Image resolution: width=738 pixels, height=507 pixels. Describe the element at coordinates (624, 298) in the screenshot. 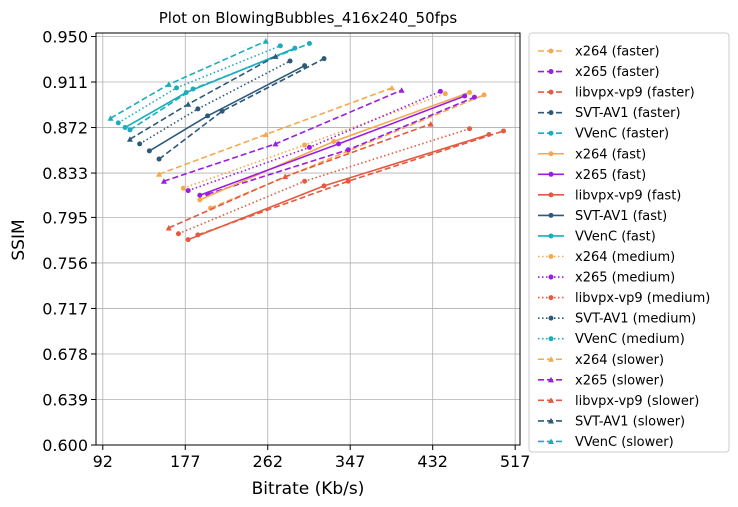

I see `legend-item: libvpx-vp9 (medium)` at that location.